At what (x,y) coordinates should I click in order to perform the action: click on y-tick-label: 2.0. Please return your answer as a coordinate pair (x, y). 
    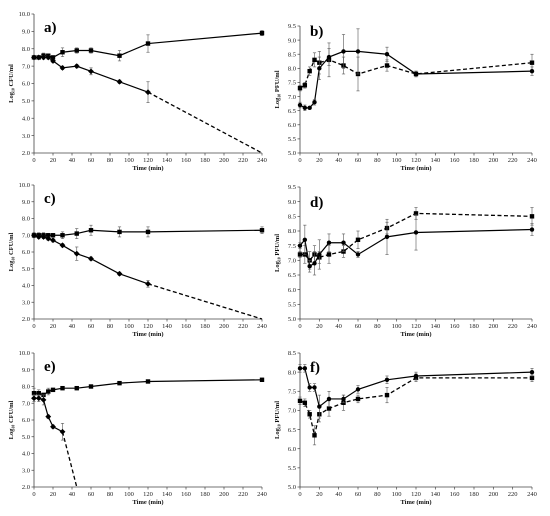
    Looking at the image, I should click on (26, 487).